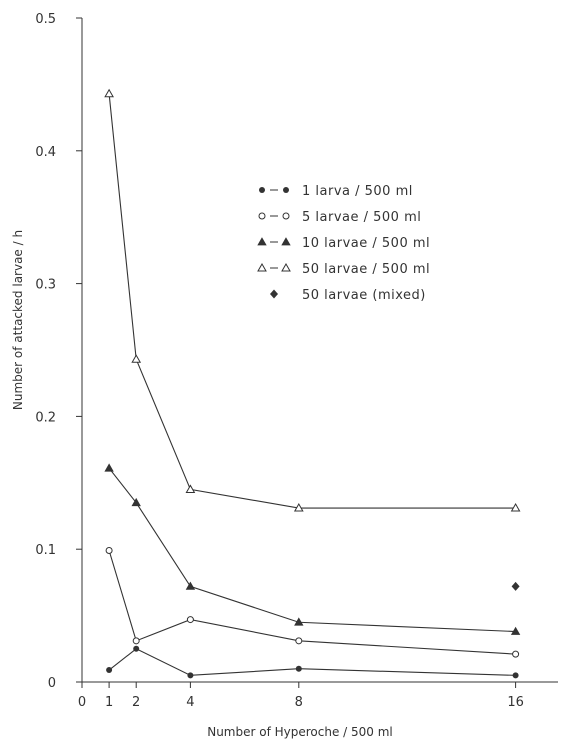 Image resolution: width=567 pixels, height=750 pixels. What do you see at coordinates (109, 702) in the screenshot?
I see `x-tick-label: 1` at bounding box center [109, 702].